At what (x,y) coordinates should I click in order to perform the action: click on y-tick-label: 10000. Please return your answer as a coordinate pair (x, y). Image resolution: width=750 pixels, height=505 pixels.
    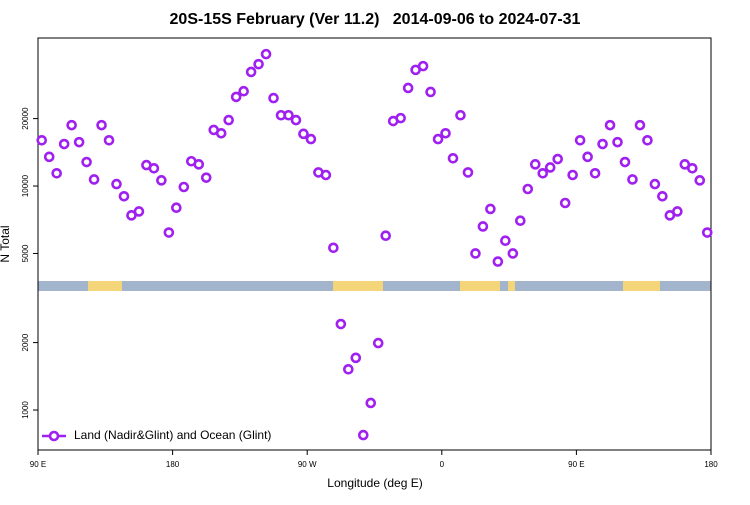
    Looking at the image, I should click on (25, 185).